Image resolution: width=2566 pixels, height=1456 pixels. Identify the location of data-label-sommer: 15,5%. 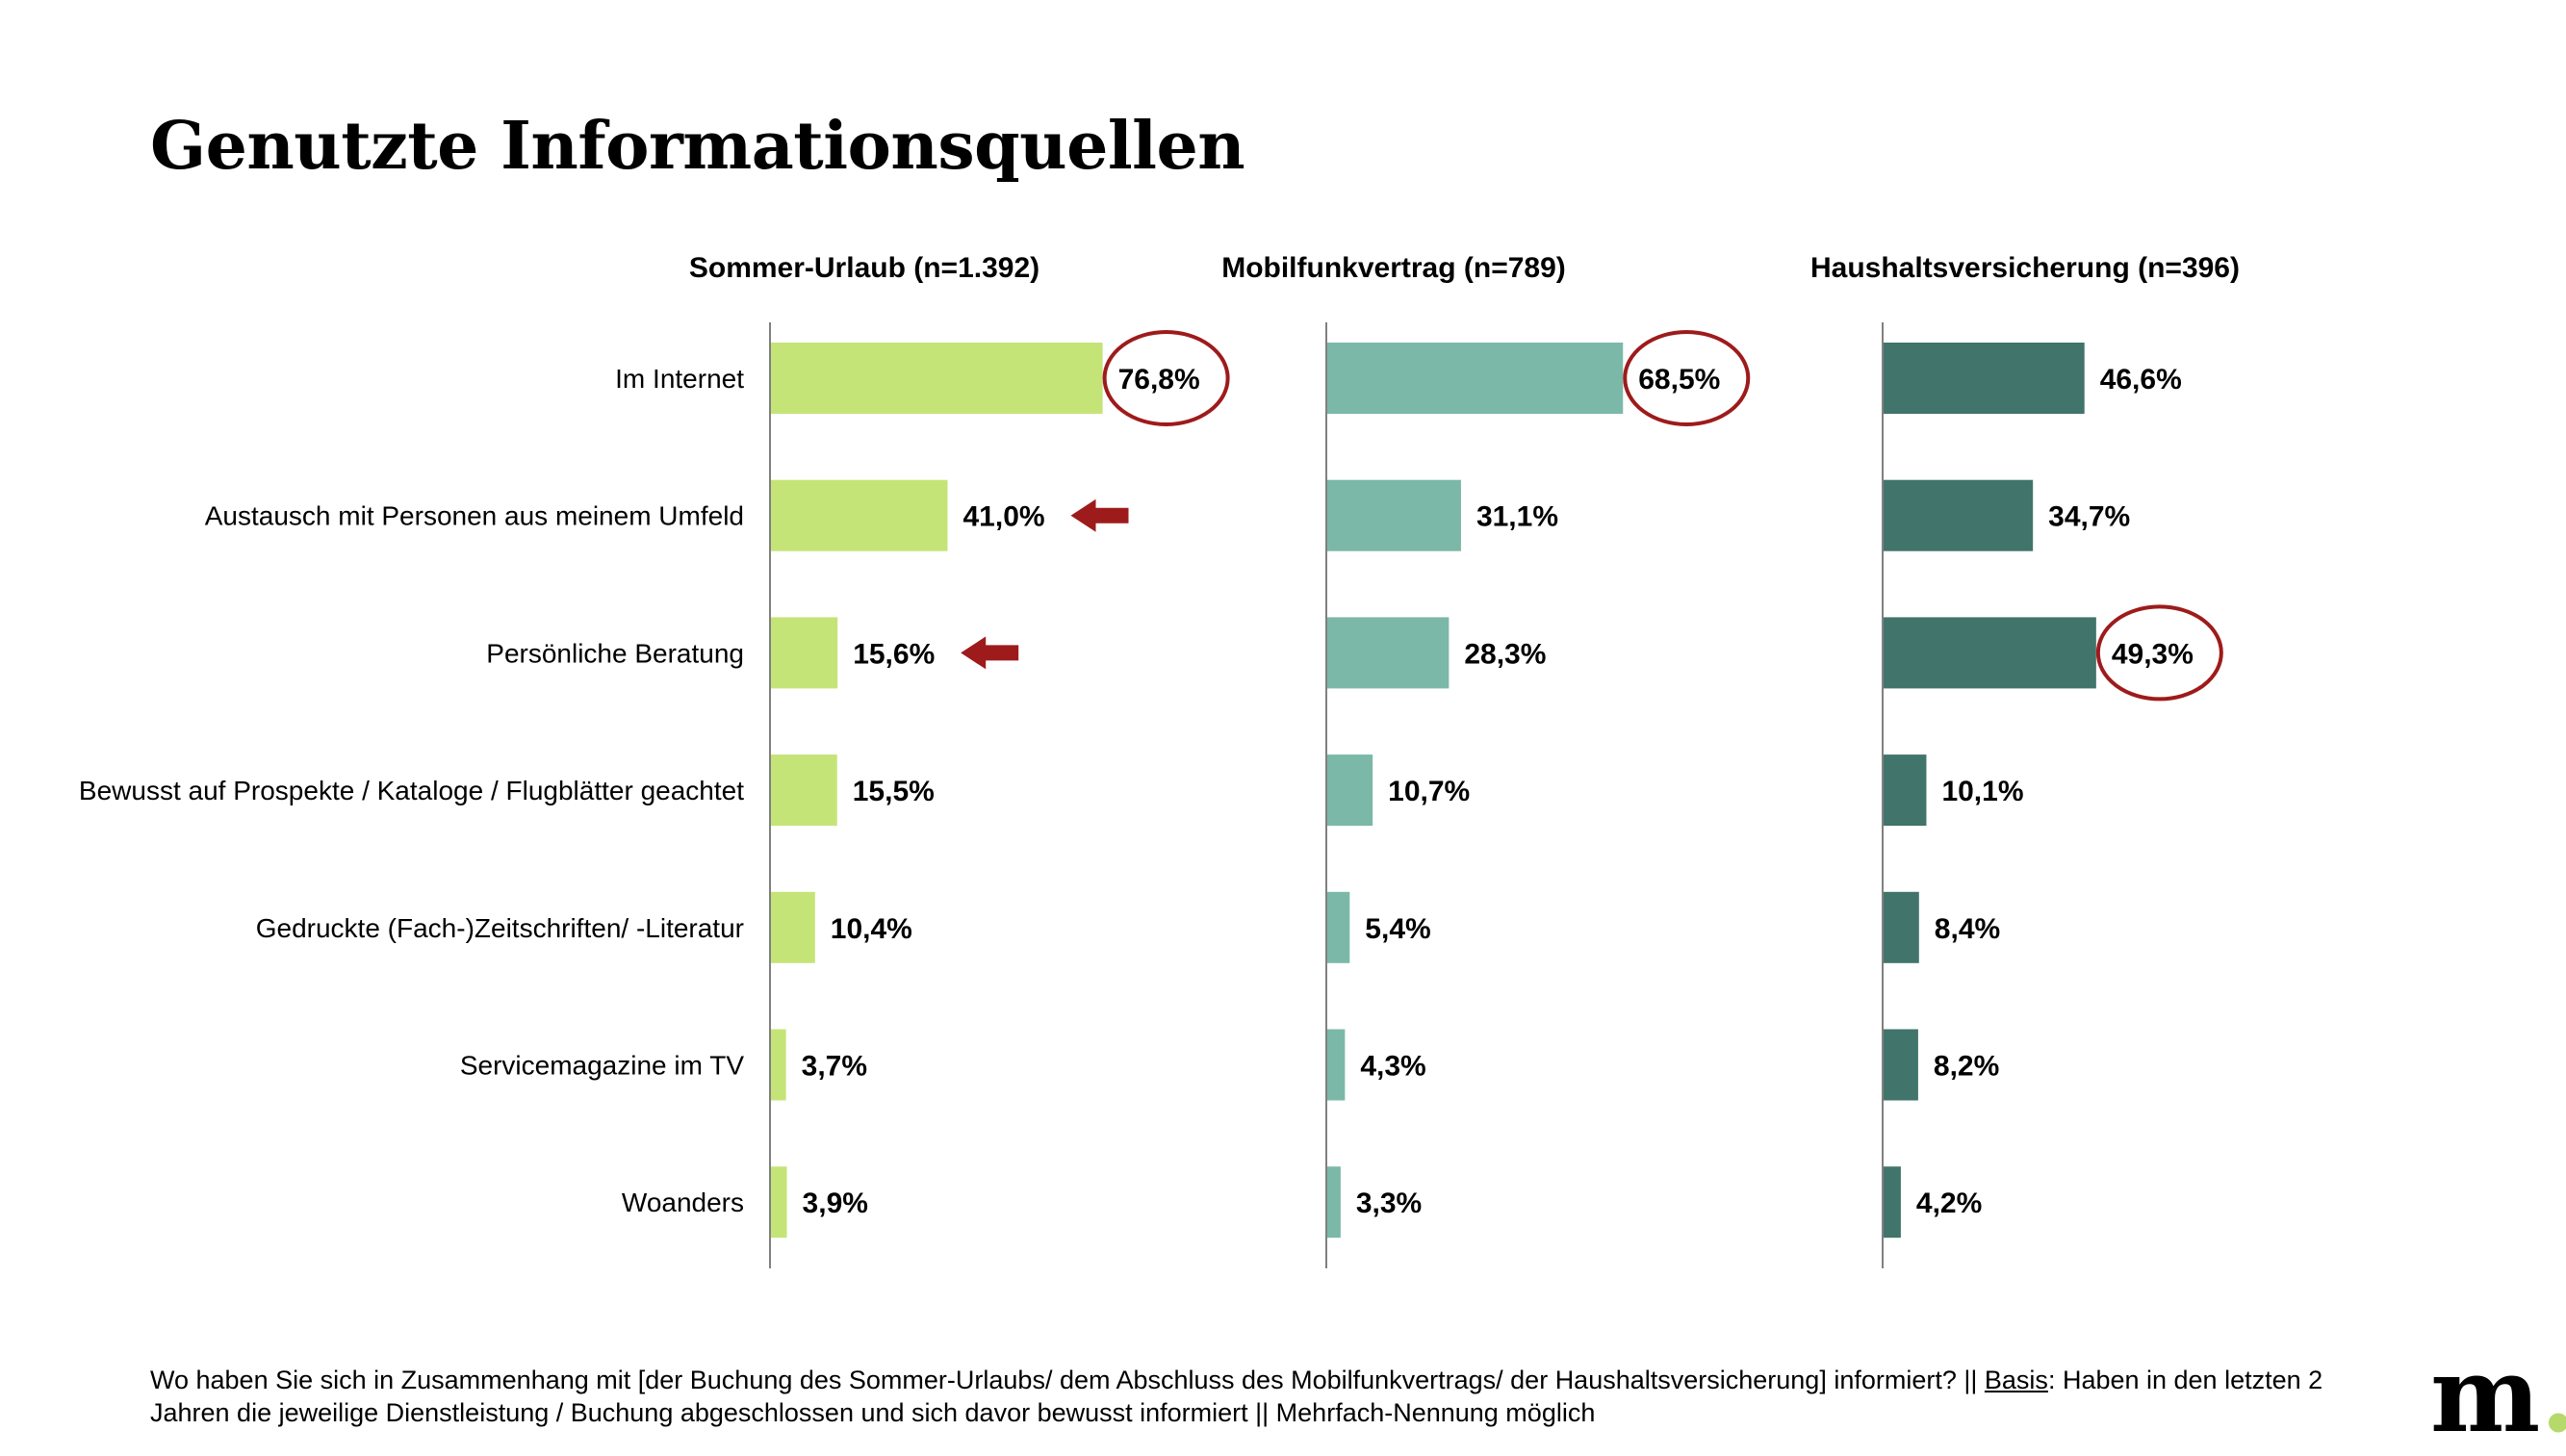
(894, 792).